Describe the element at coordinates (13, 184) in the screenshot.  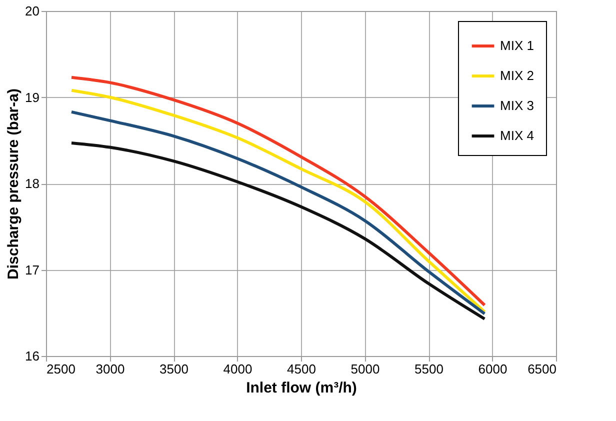
I see `y-axis-title: Discharge pressure (bar-a)` at that location.